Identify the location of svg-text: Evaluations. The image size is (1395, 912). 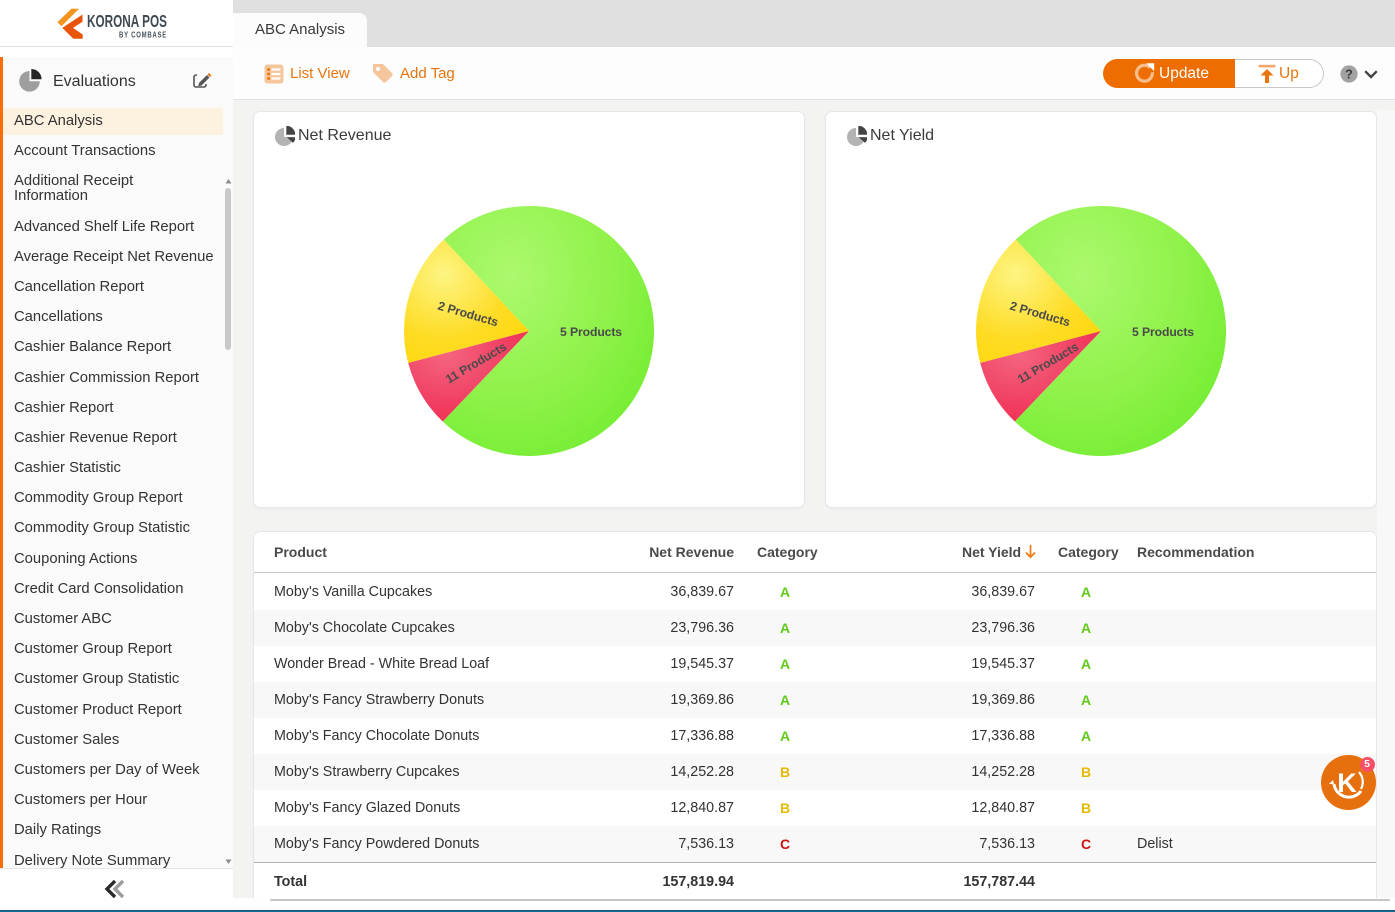
(94, 81).